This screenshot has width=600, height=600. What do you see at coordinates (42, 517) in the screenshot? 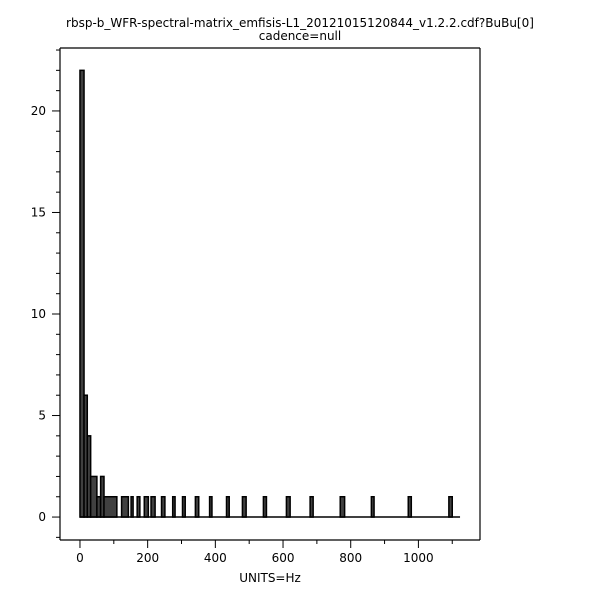
I see `y-tick-label: 0` at bounding box center [42, 517].